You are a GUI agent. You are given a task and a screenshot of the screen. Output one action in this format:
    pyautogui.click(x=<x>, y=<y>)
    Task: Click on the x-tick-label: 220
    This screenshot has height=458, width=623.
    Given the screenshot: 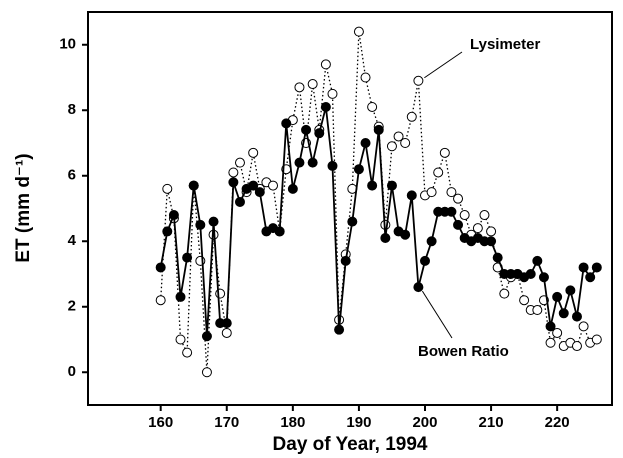 What is the action you would take?
    pyautogui.click(x=557, y=422)
    